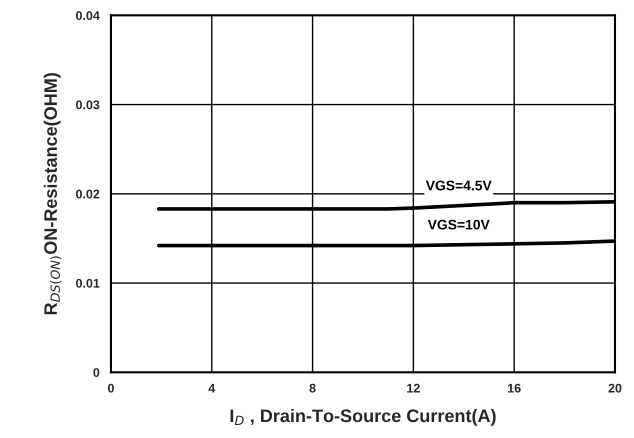 Image resolution: width=634 pixels, height=438 pixels. I want to click on y-tick-label: 0.01, so click(88, 283).